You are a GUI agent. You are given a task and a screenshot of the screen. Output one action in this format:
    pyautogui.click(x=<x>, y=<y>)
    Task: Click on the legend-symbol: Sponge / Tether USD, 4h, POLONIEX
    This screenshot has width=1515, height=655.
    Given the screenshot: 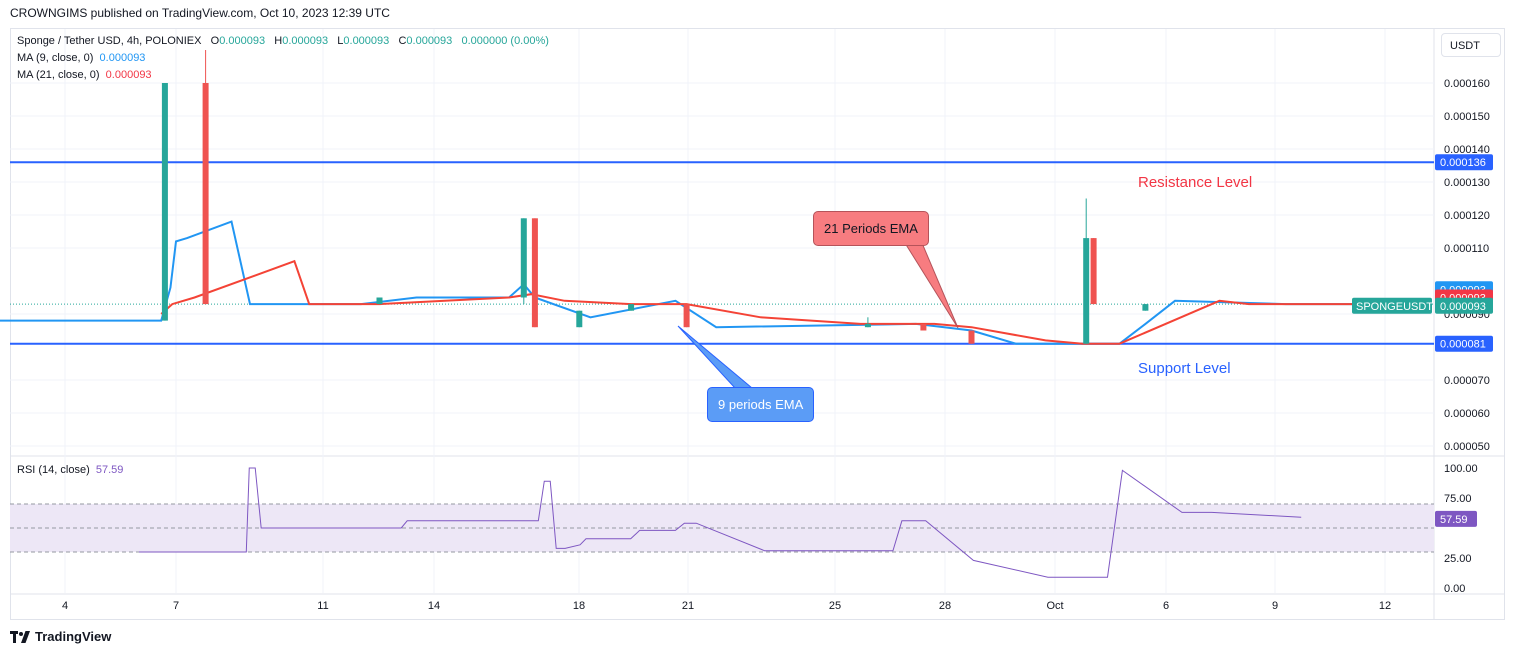 What is the action you would take?
    pyautogui.click(x=109, y=41)
    